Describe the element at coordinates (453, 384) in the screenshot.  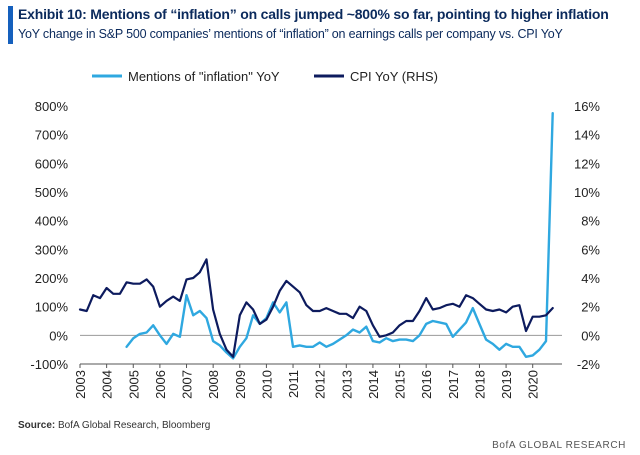
I see `x-tick-label: 2017` at that location.